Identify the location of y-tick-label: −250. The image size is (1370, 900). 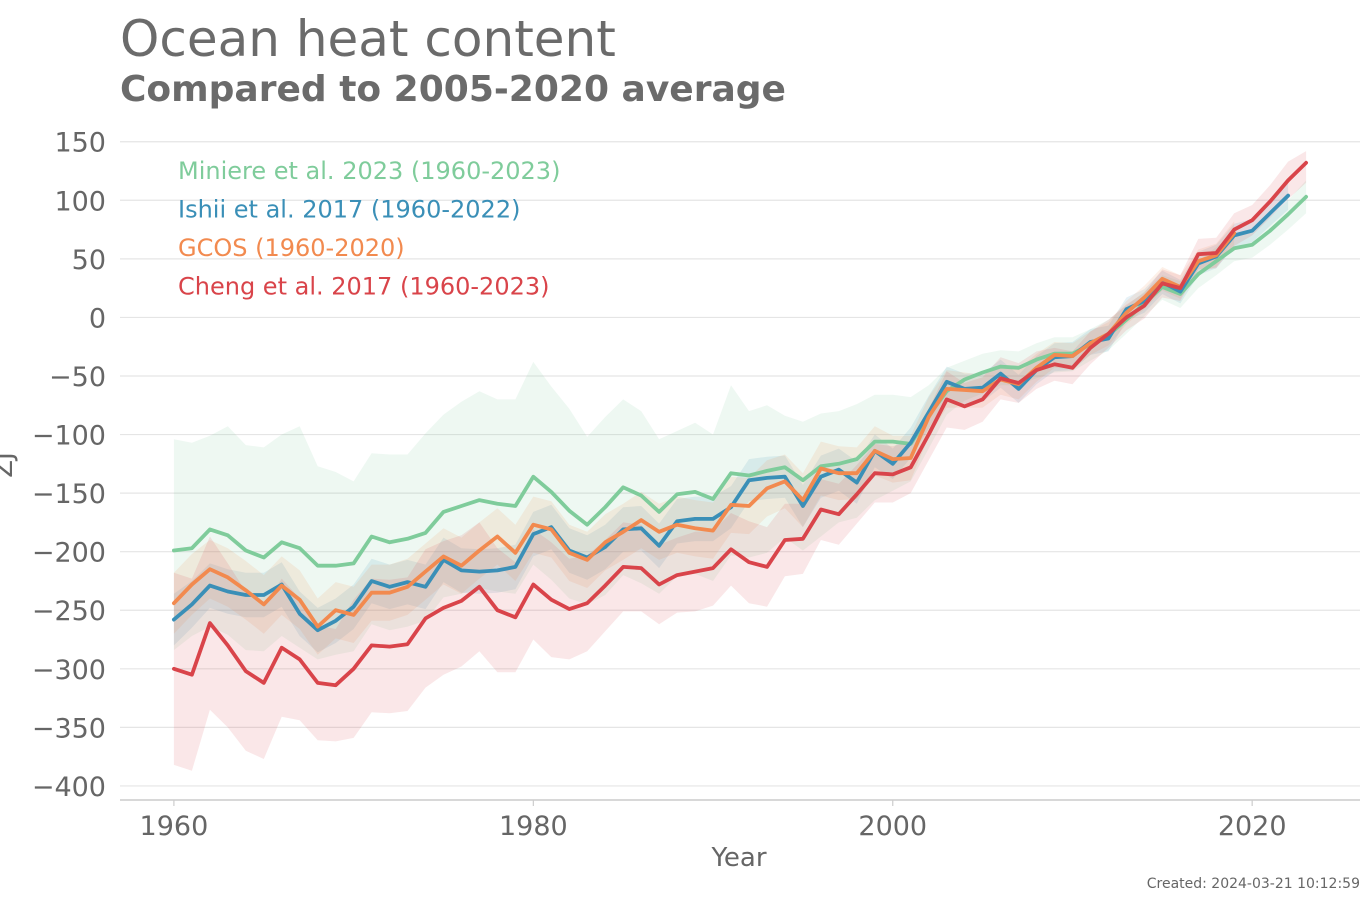
(69, 611).